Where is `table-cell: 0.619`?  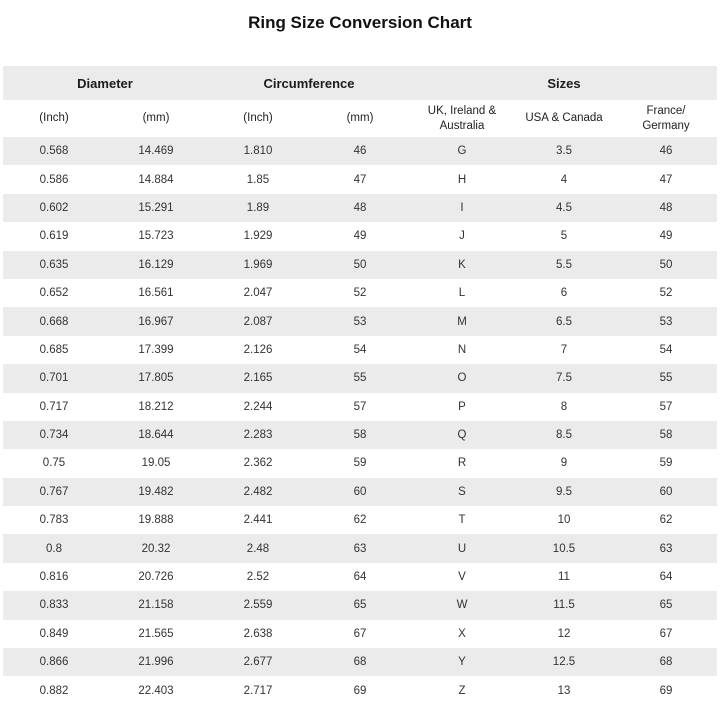 table-cell: 0.619 is located at coordinates (54, 236).